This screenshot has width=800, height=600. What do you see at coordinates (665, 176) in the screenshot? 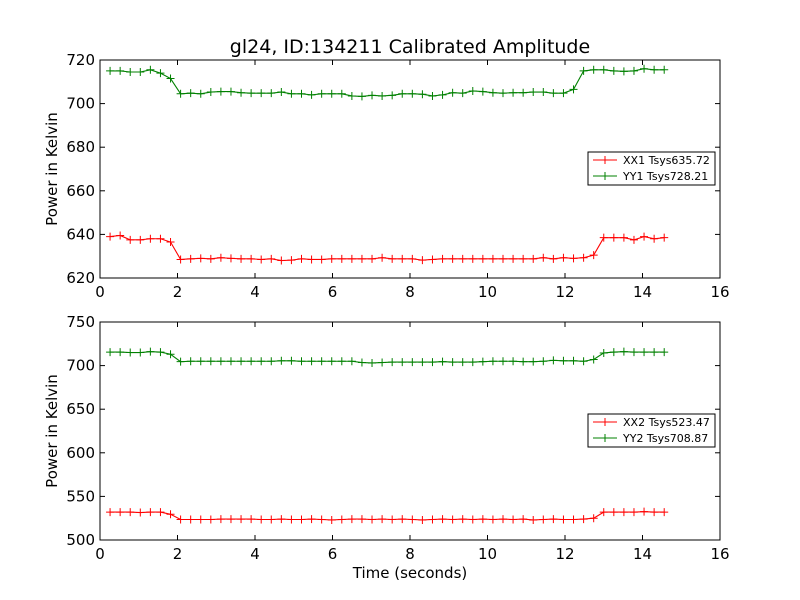
I see `top-legend-label: YY1 Tsys728.21` at bounding box center [665, 176].